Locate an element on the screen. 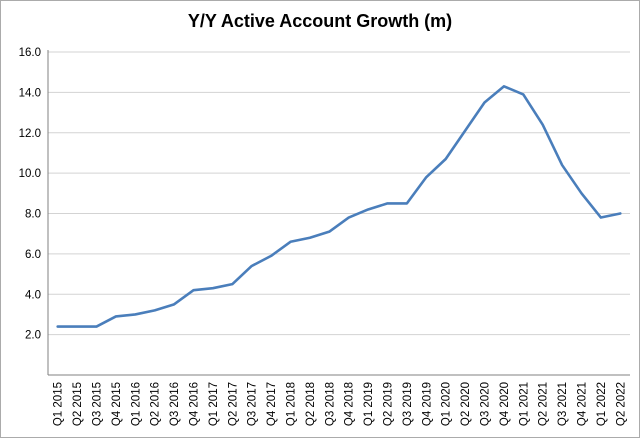 Image resolution: width=640 pixels, height=438 pixels. x-tick-label: Q3 2019 is located at coordinates (408, 404).